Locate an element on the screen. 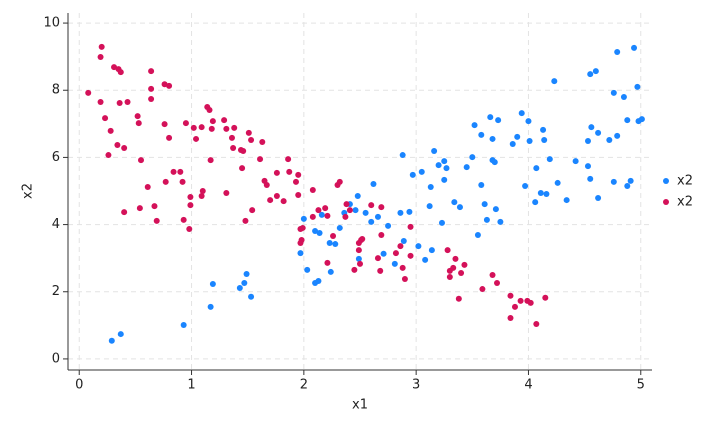  y-tick-label: 8 is located at coordinates (56, 90).